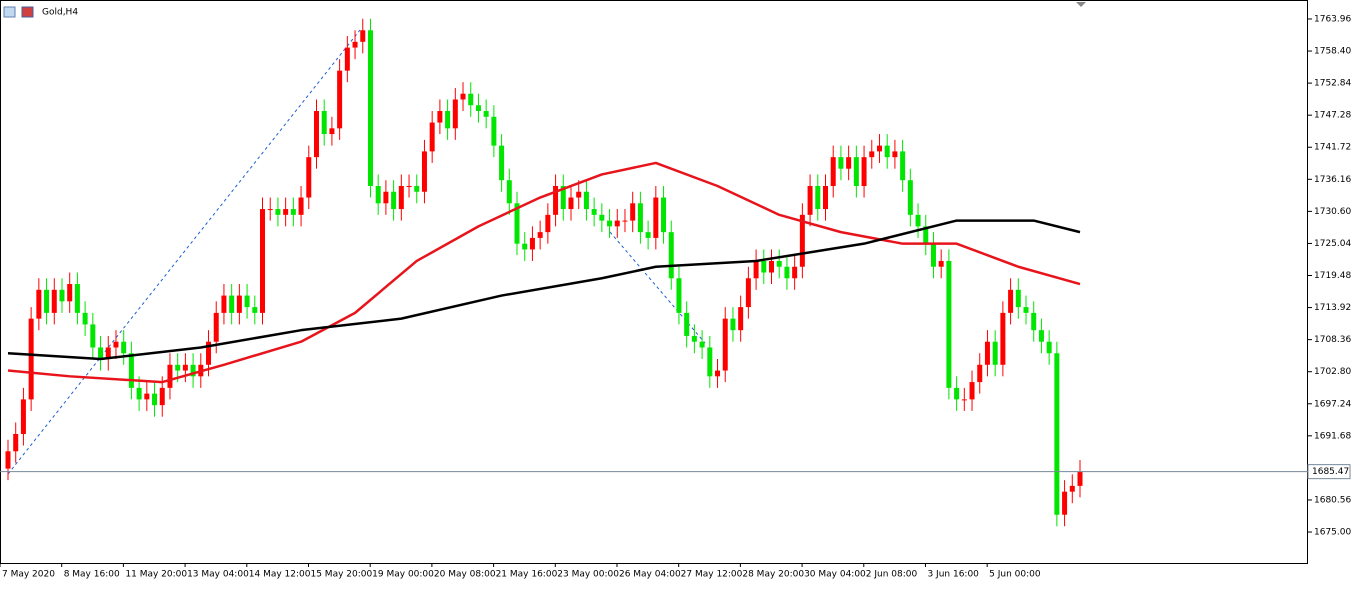  I want to click on price-label-box, so click(1329, 472).